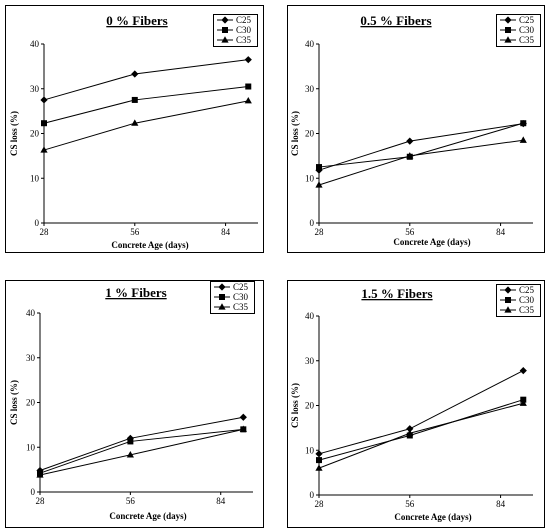 The image size is (550, 532). Describe the element at coordinates (395, 20) in the screenshot. I see `chart-title: 0.5 % Fibers` at that location.